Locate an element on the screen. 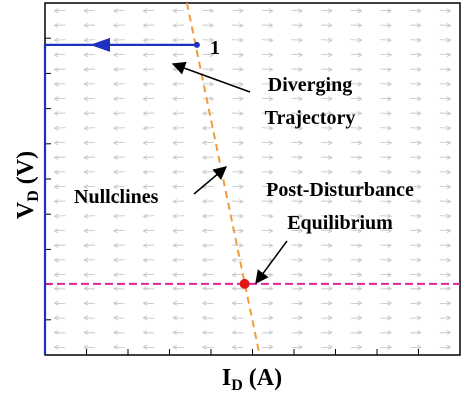 This screenshot has height=405, width=474. annotation-line-2: Equilibrium is located at coordinates (340, 223).